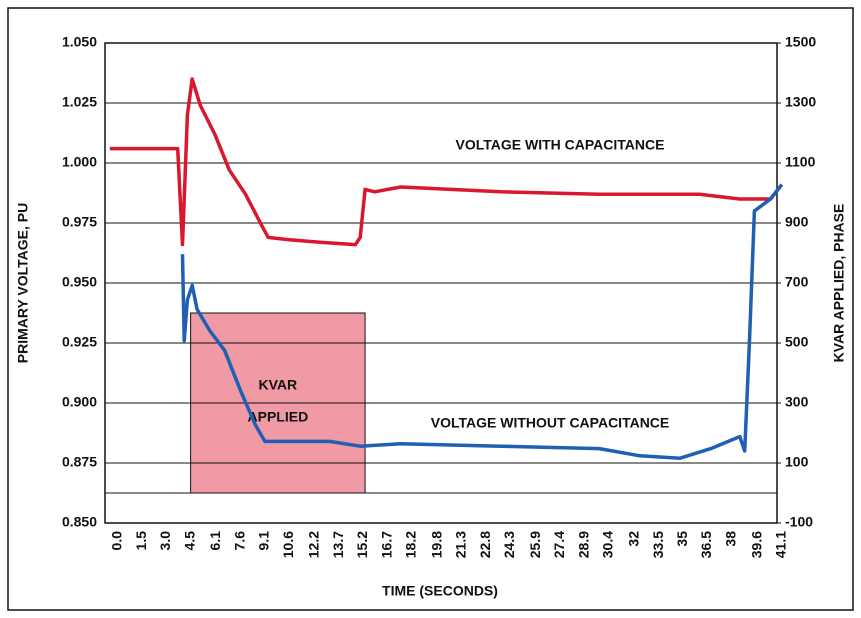 The image size is (861, 618). Describe the element at coordinates (117, 541) in the screenshot. I see `x-tick-label: 0.0` at that location.